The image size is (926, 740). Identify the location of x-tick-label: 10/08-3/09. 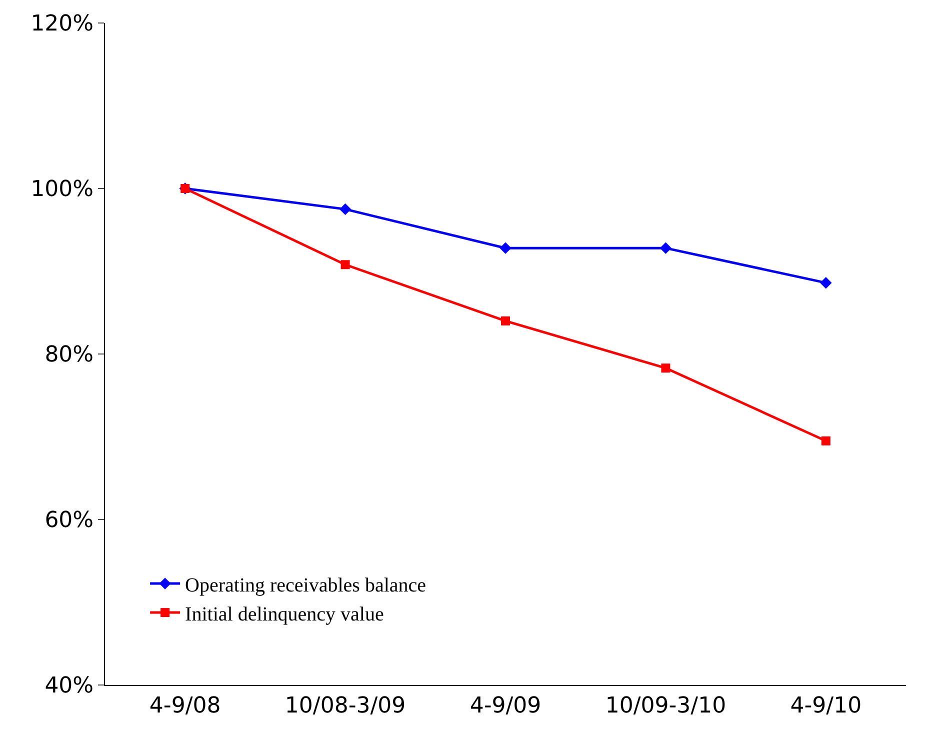
(345, 705).